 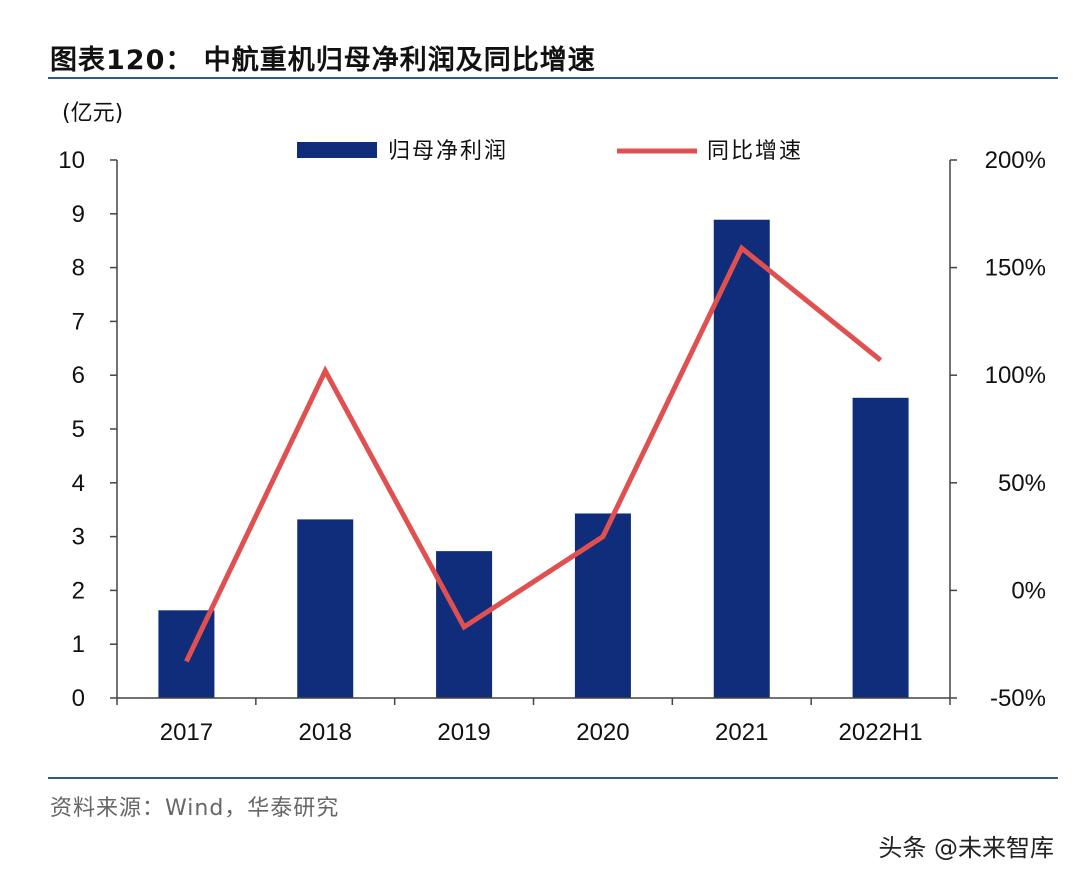 I want to click on bar-2021, so click(x=741, y=458).